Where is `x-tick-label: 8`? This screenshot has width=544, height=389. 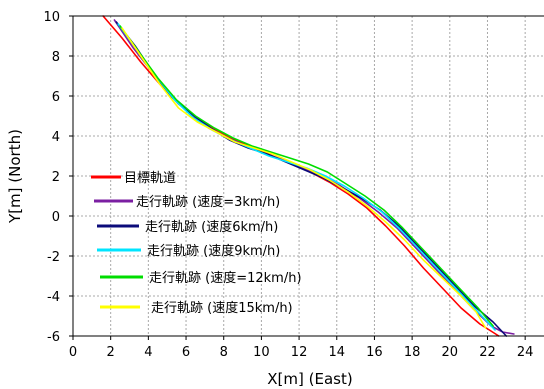 x-tick-label: 8 is located at coordinates (224, 352).